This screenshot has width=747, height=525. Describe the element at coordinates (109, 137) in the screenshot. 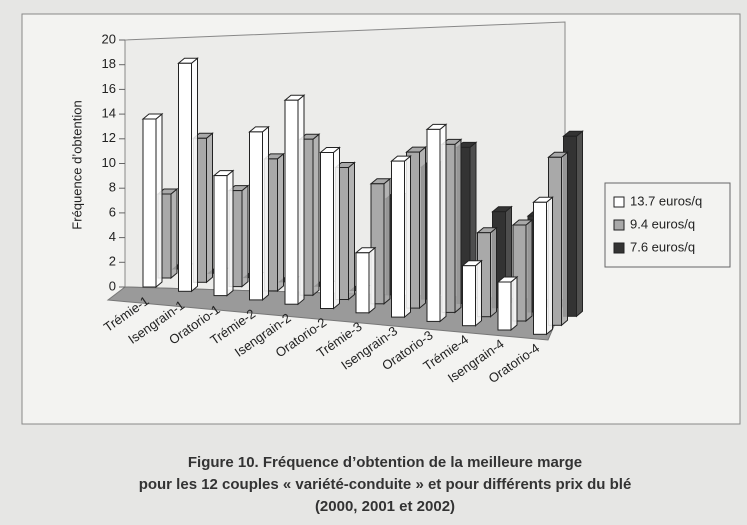

I see `y-tick-label: 12` at that location.